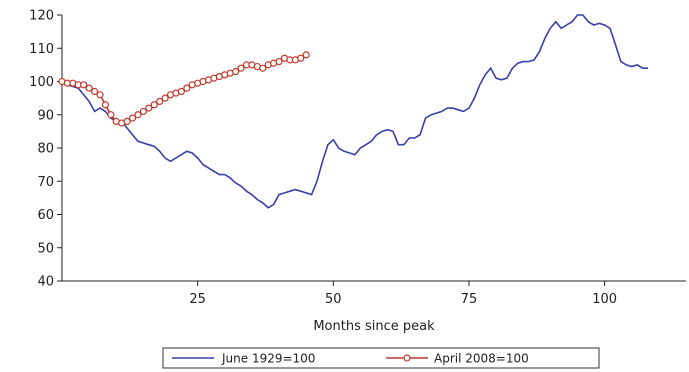  I want to click on x-tick-label: 50, so click(333, 299).